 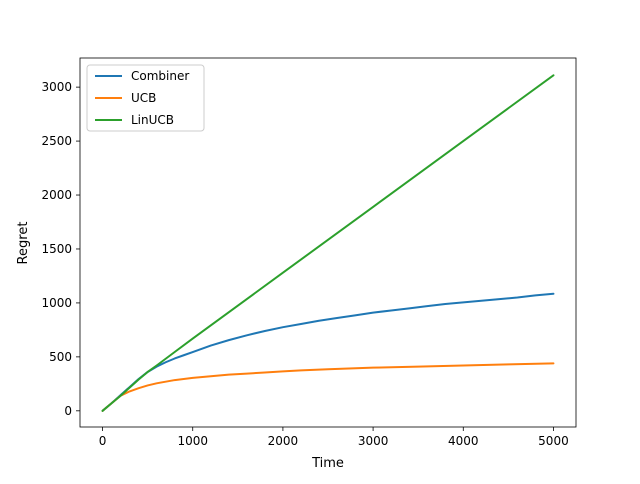 I want to click on legend-label-combiner: Combiner, so click(x=160, y=76).